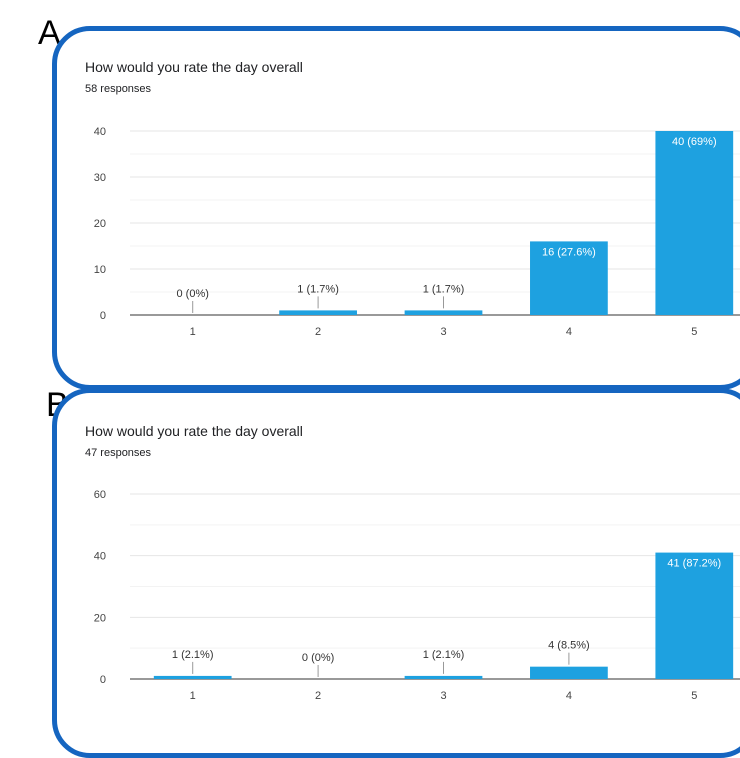 The width and height of the screenshot is (740, 758). I want to click on y-tick-label: 60, so click(100, 495).